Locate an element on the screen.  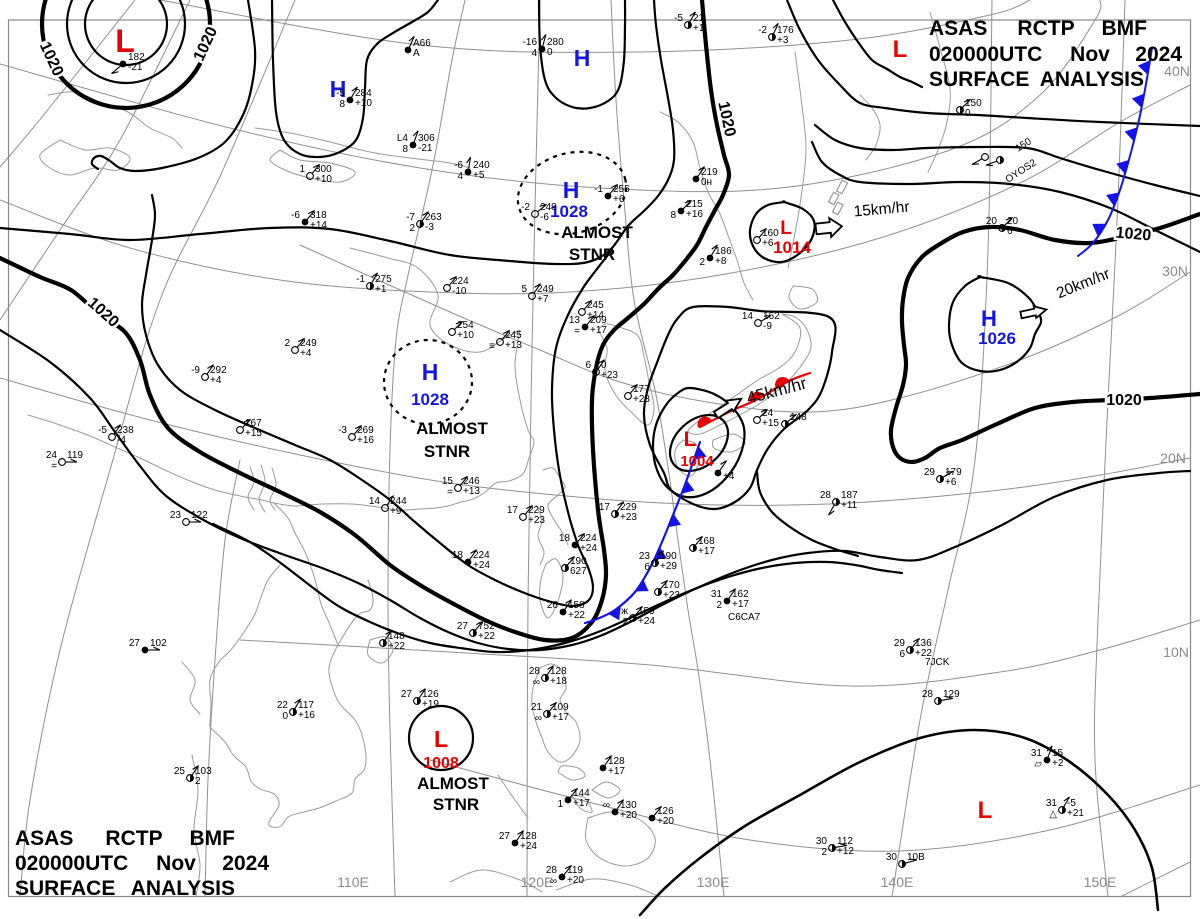
svg-text: 7JCK is located at coordinates (937, 662).